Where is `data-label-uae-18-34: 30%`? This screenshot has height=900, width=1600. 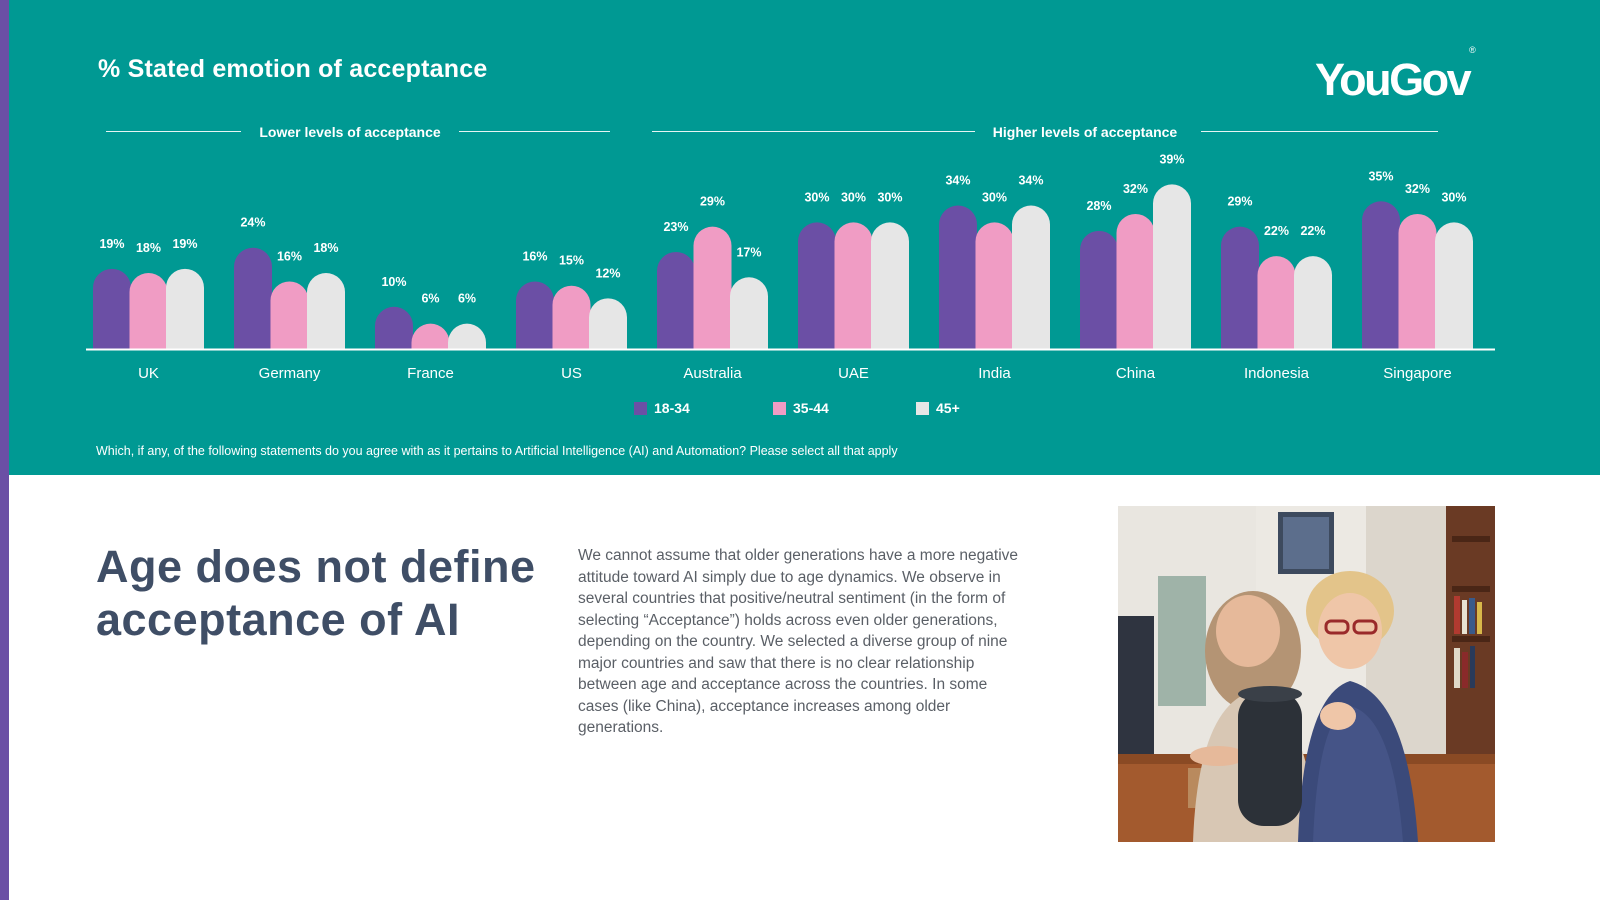 data-label-uae-18-34: 30% is located at coordinates (816, 197).